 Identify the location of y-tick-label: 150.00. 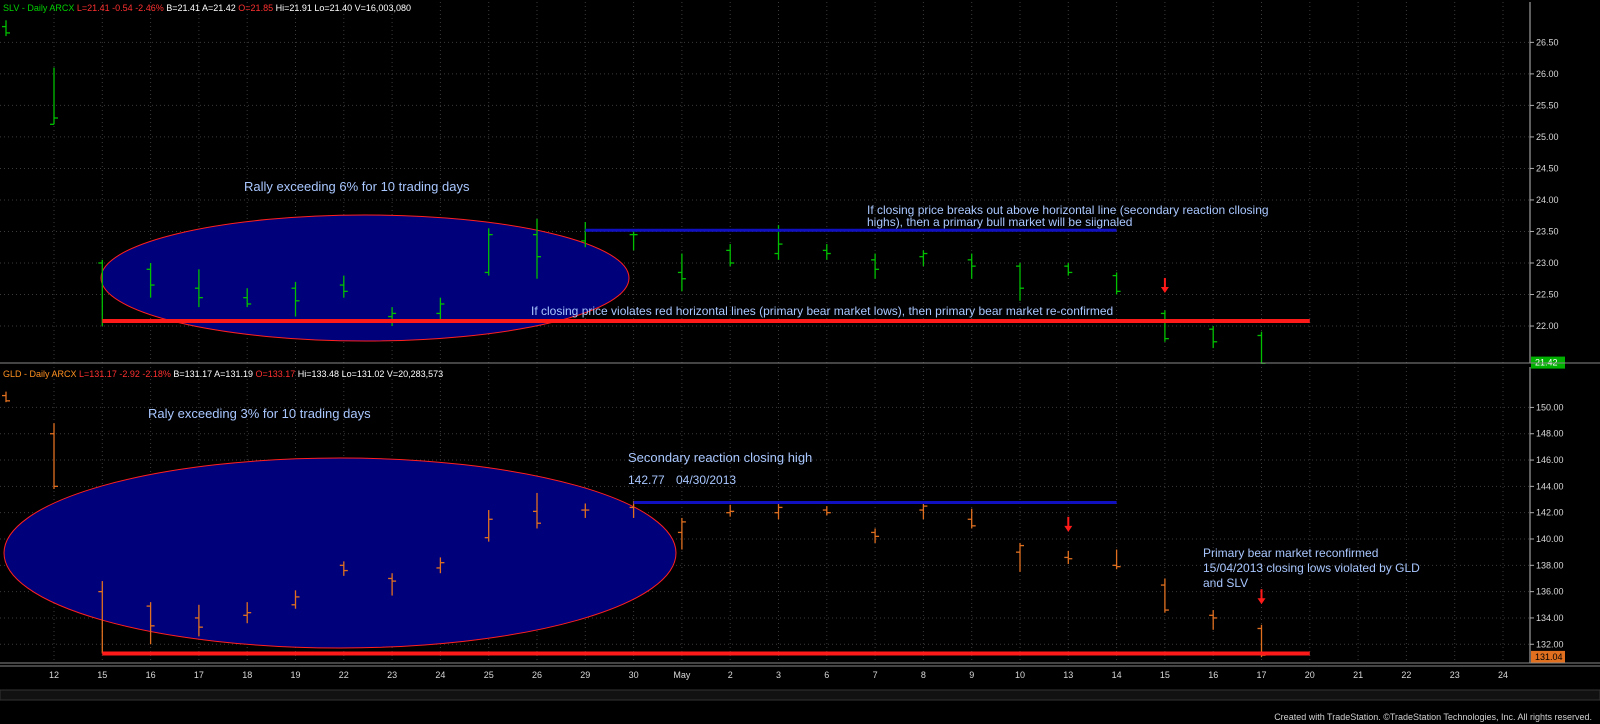
(1550, 407).